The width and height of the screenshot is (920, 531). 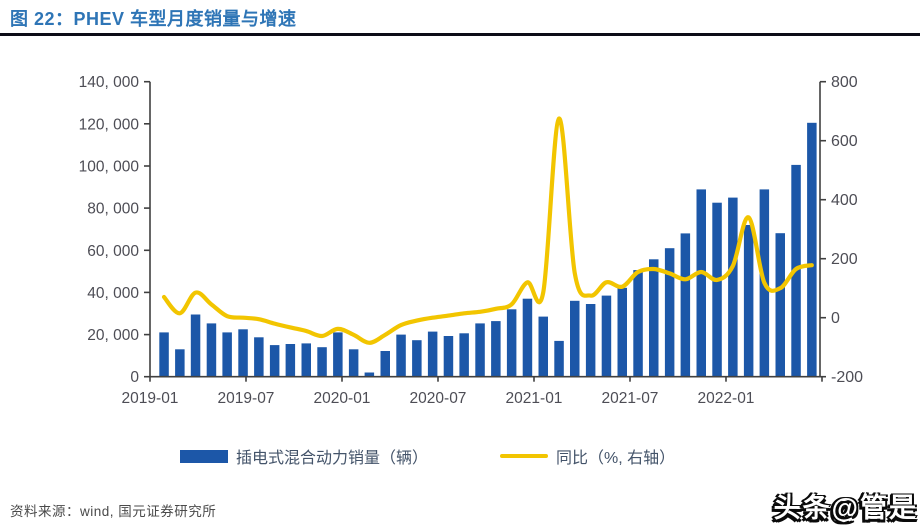 I want to click on x-axis-tick-label: 2021-01, so click(x=534, y=398).